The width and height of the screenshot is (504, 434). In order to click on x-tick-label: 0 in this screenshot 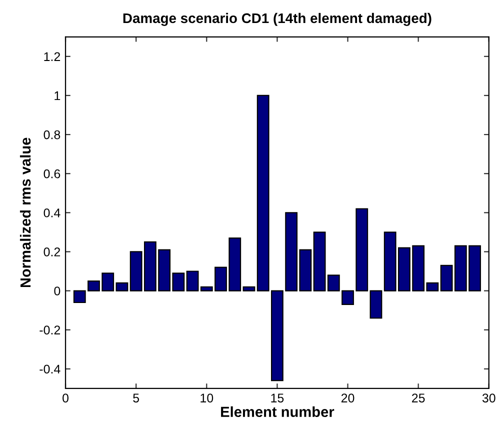, I will do `click(65, 398)`.